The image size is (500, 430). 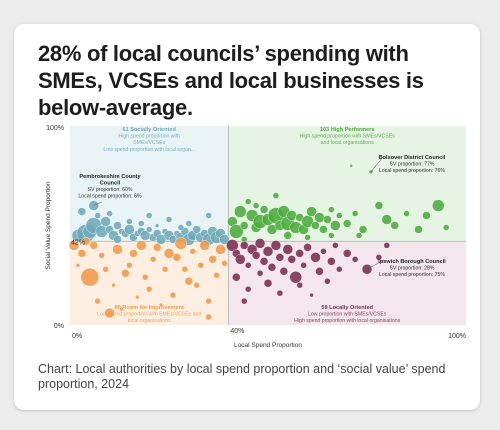 I want to click on quadrant-description: Low spend proportion with SMEs/VCSEs and, so click(x=149, y=315).